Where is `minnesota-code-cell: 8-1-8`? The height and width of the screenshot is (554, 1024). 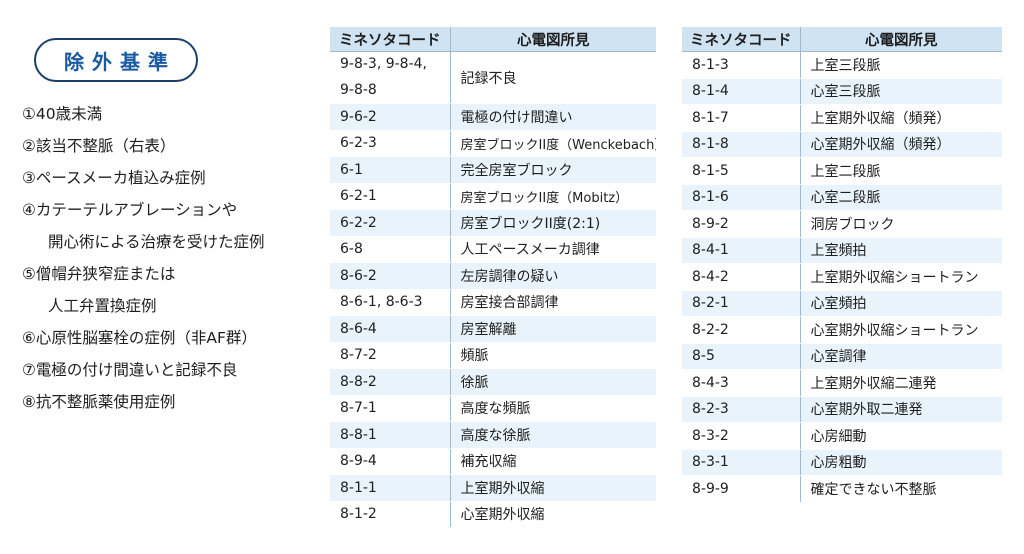
minnesota-code-cell: 8-1-8 is located at coordinates (741, 144).